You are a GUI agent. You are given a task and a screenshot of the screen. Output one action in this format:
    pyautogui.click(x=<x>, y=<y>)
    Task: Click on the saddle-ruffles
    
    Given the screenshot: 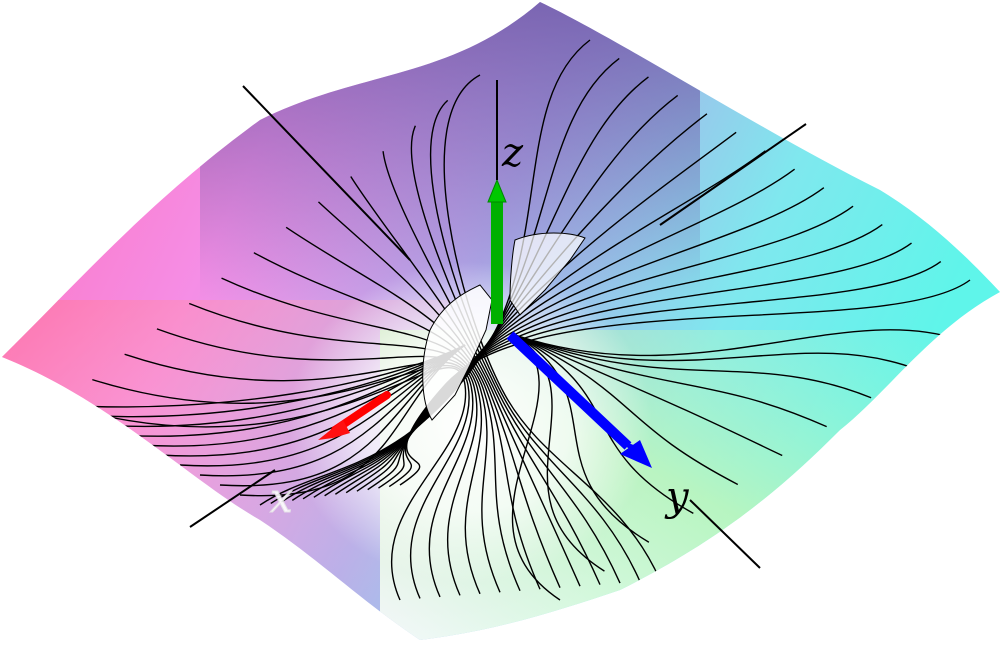 What is the action you would take?
    pyautogui.click(x=504, y=326)
    